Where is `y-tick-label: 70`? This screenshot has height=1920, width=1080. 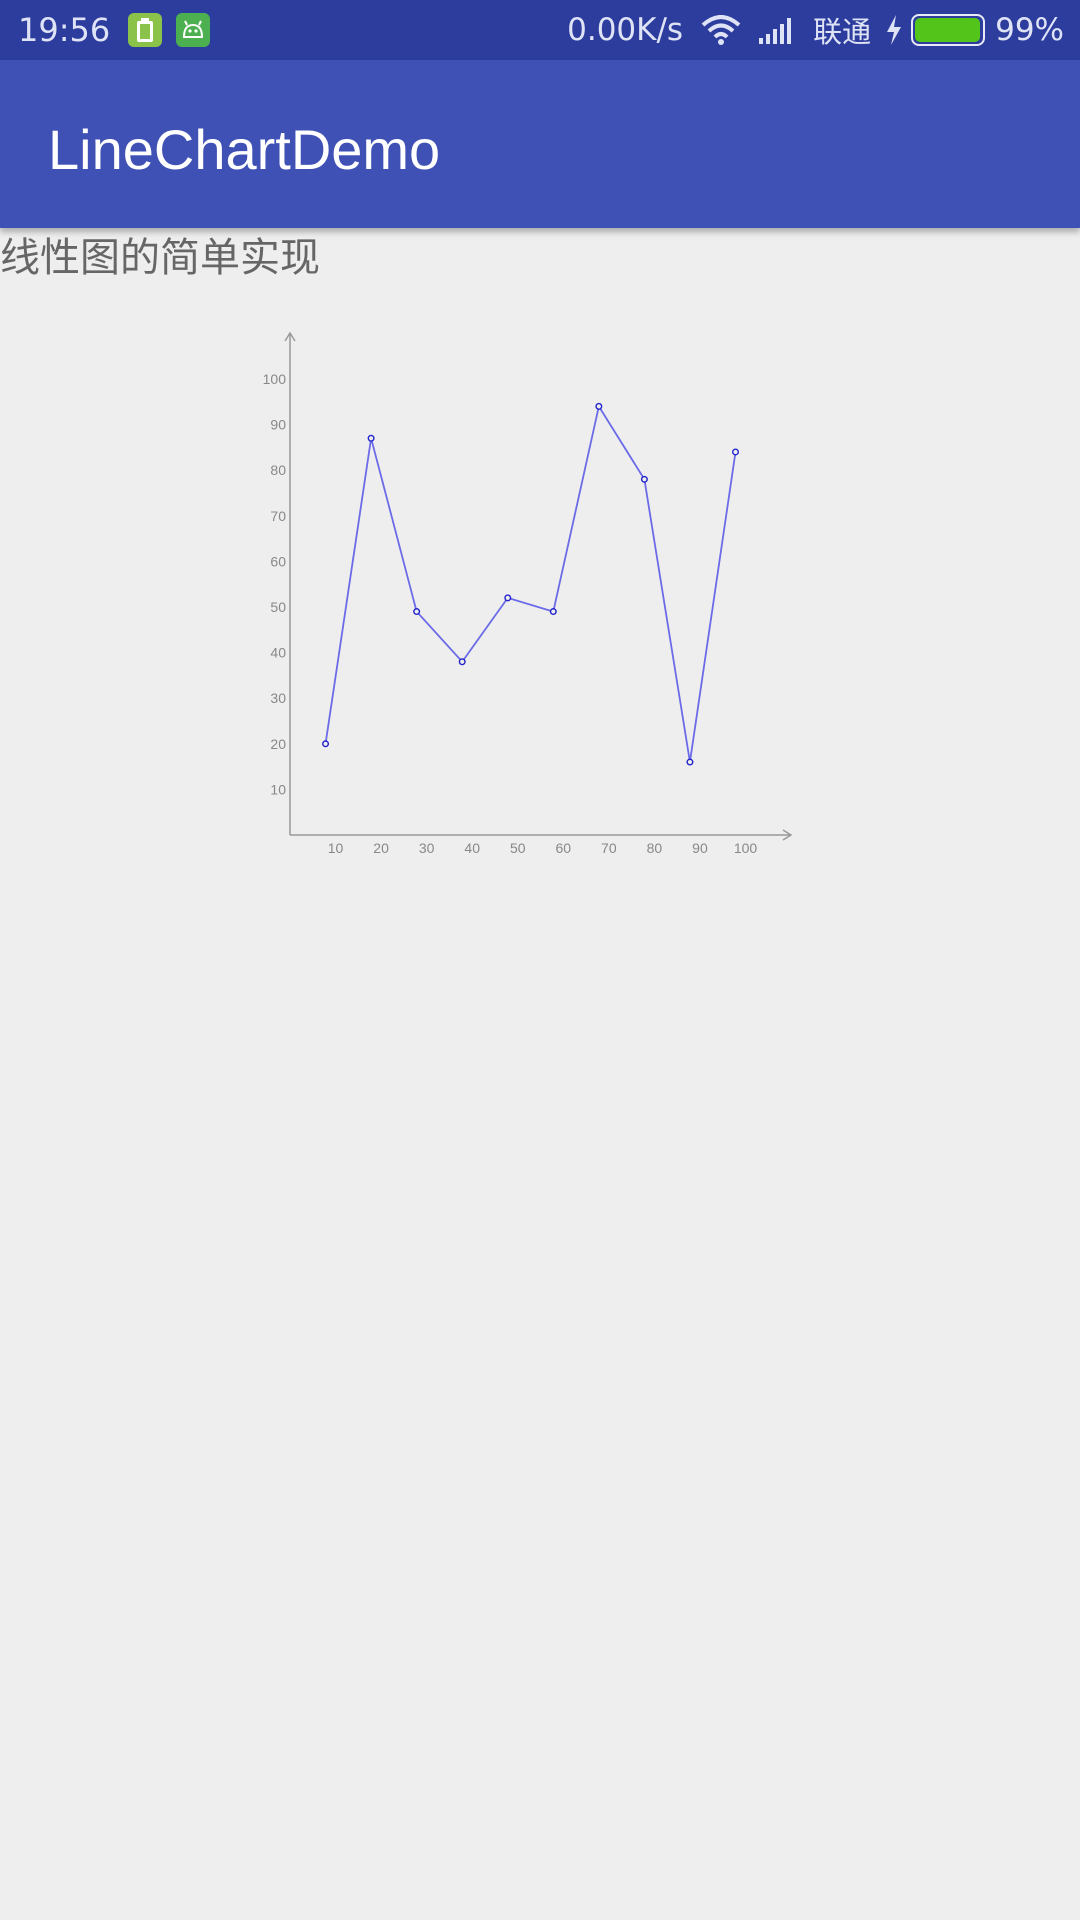 y-tick-label: 70 is located at coordinates (278, 516).